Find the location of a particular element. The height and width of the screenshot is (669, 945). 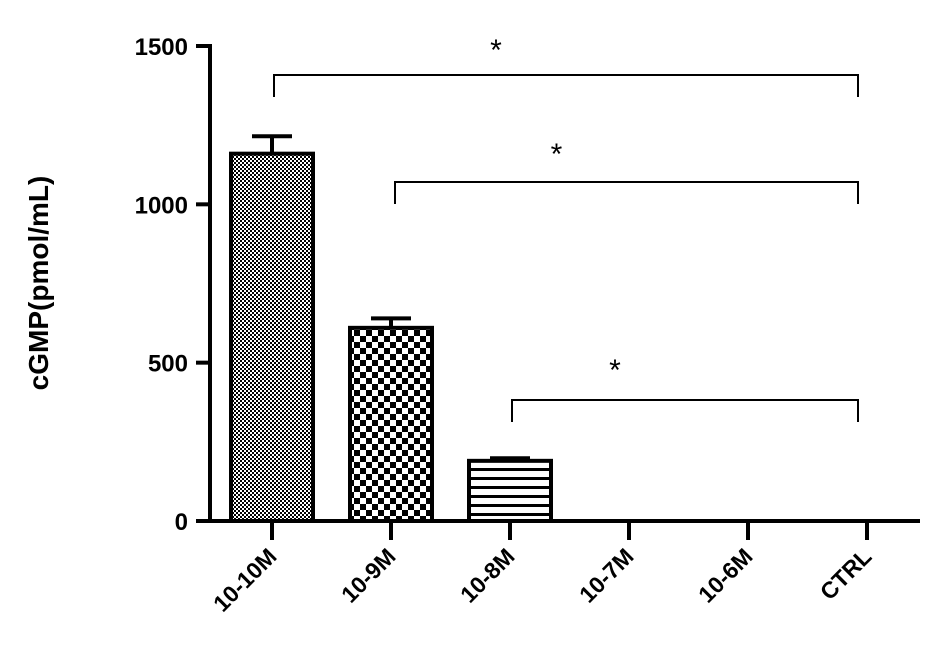

y-tick-label: 500 is located at coordinates (168, 364).